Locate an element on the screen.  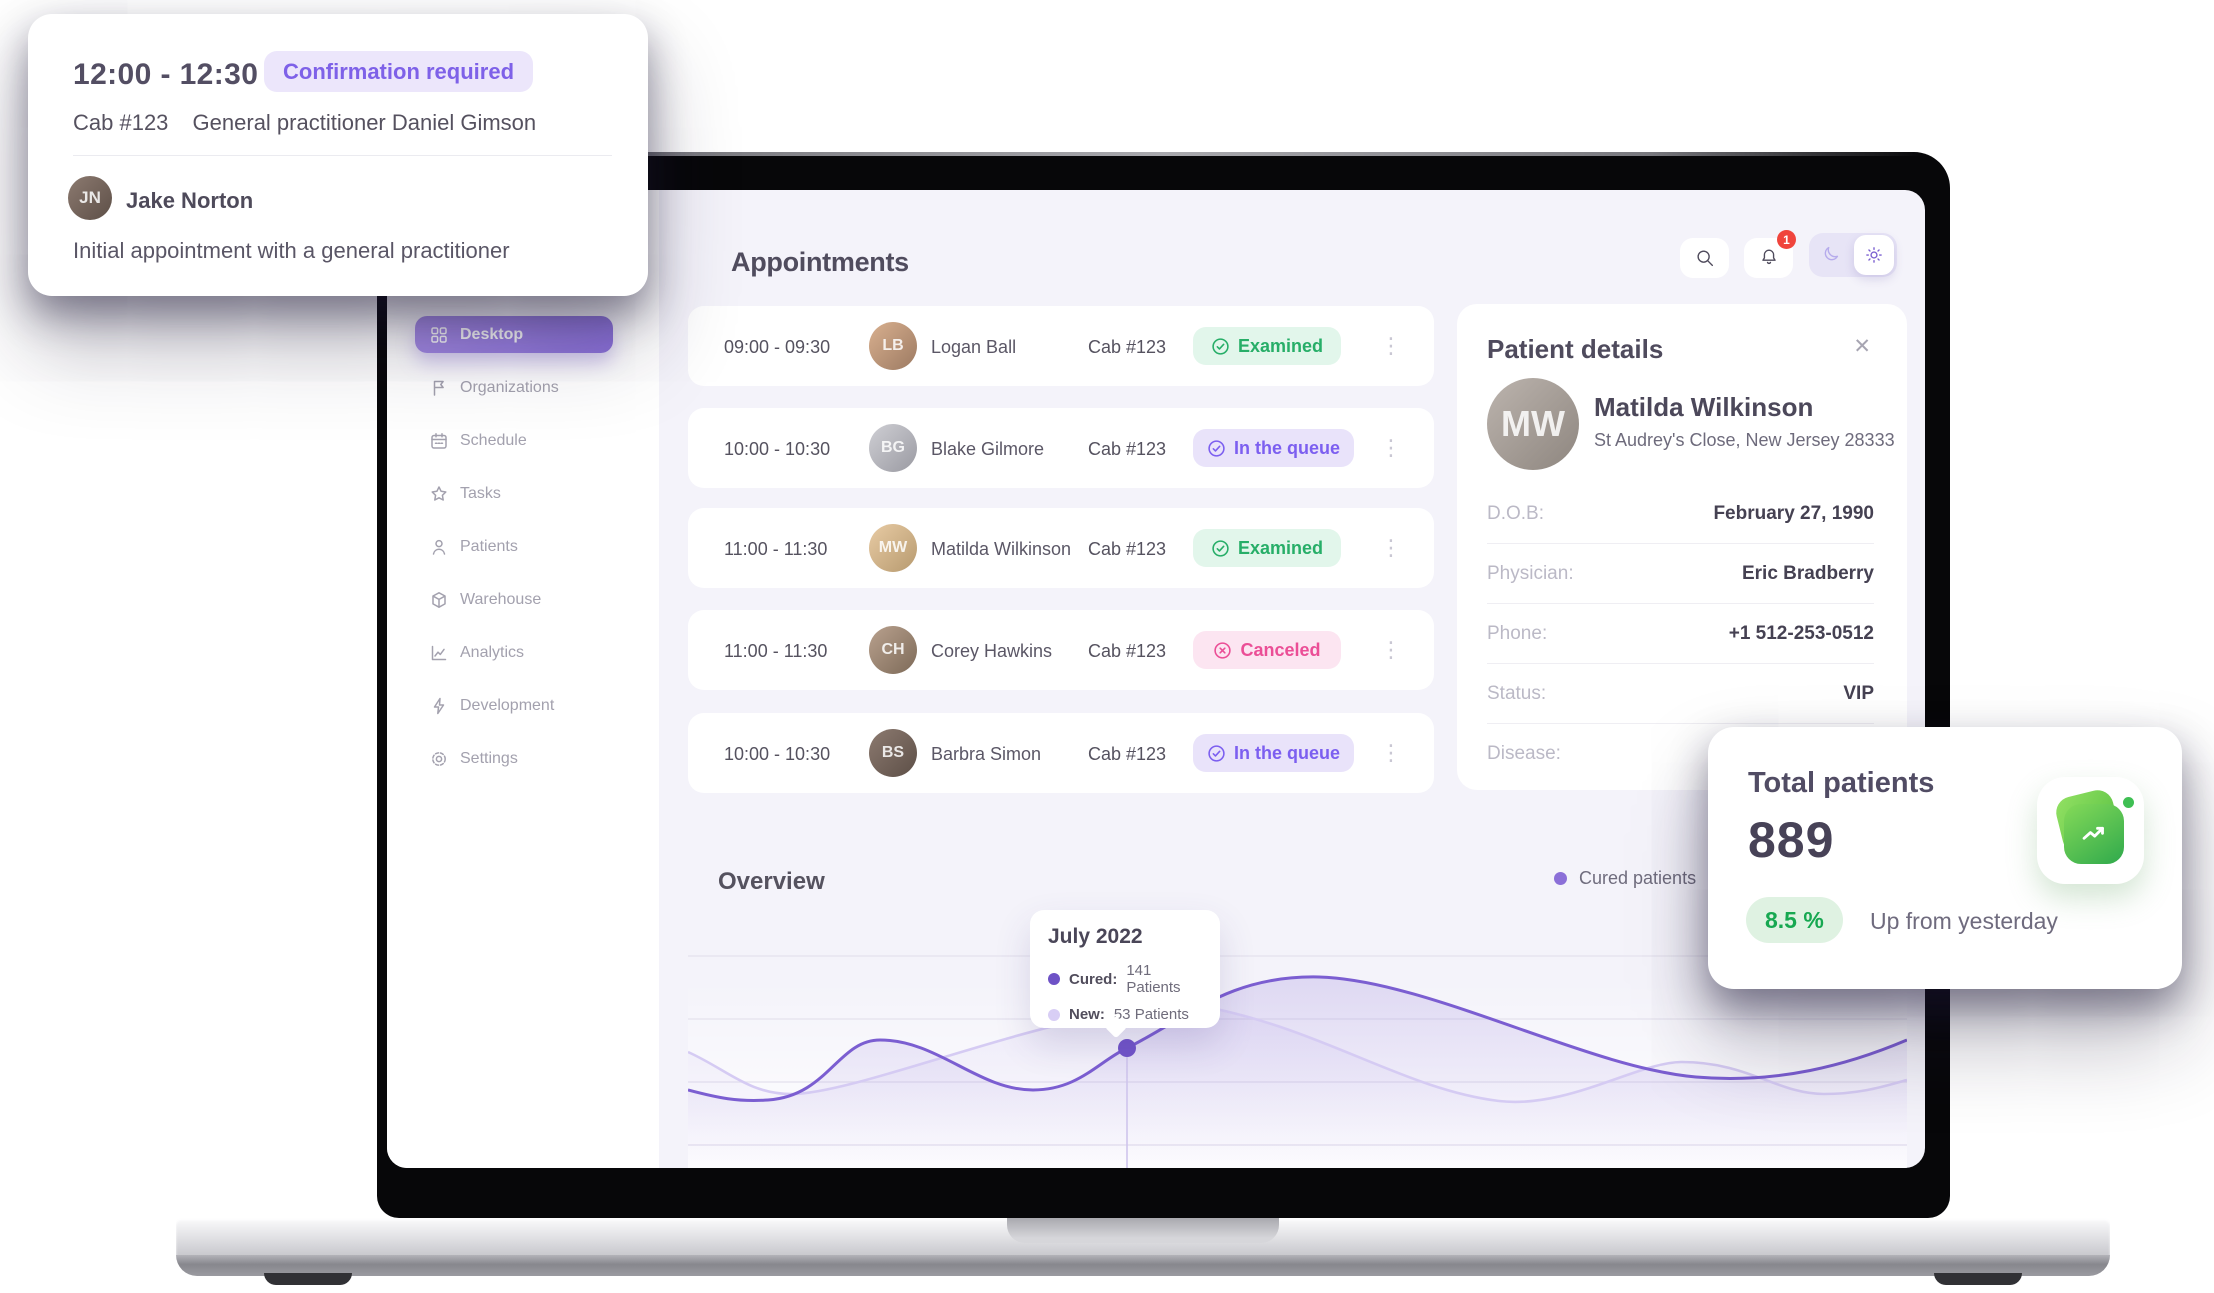
chart-icon is located at coordinates (439, 653).